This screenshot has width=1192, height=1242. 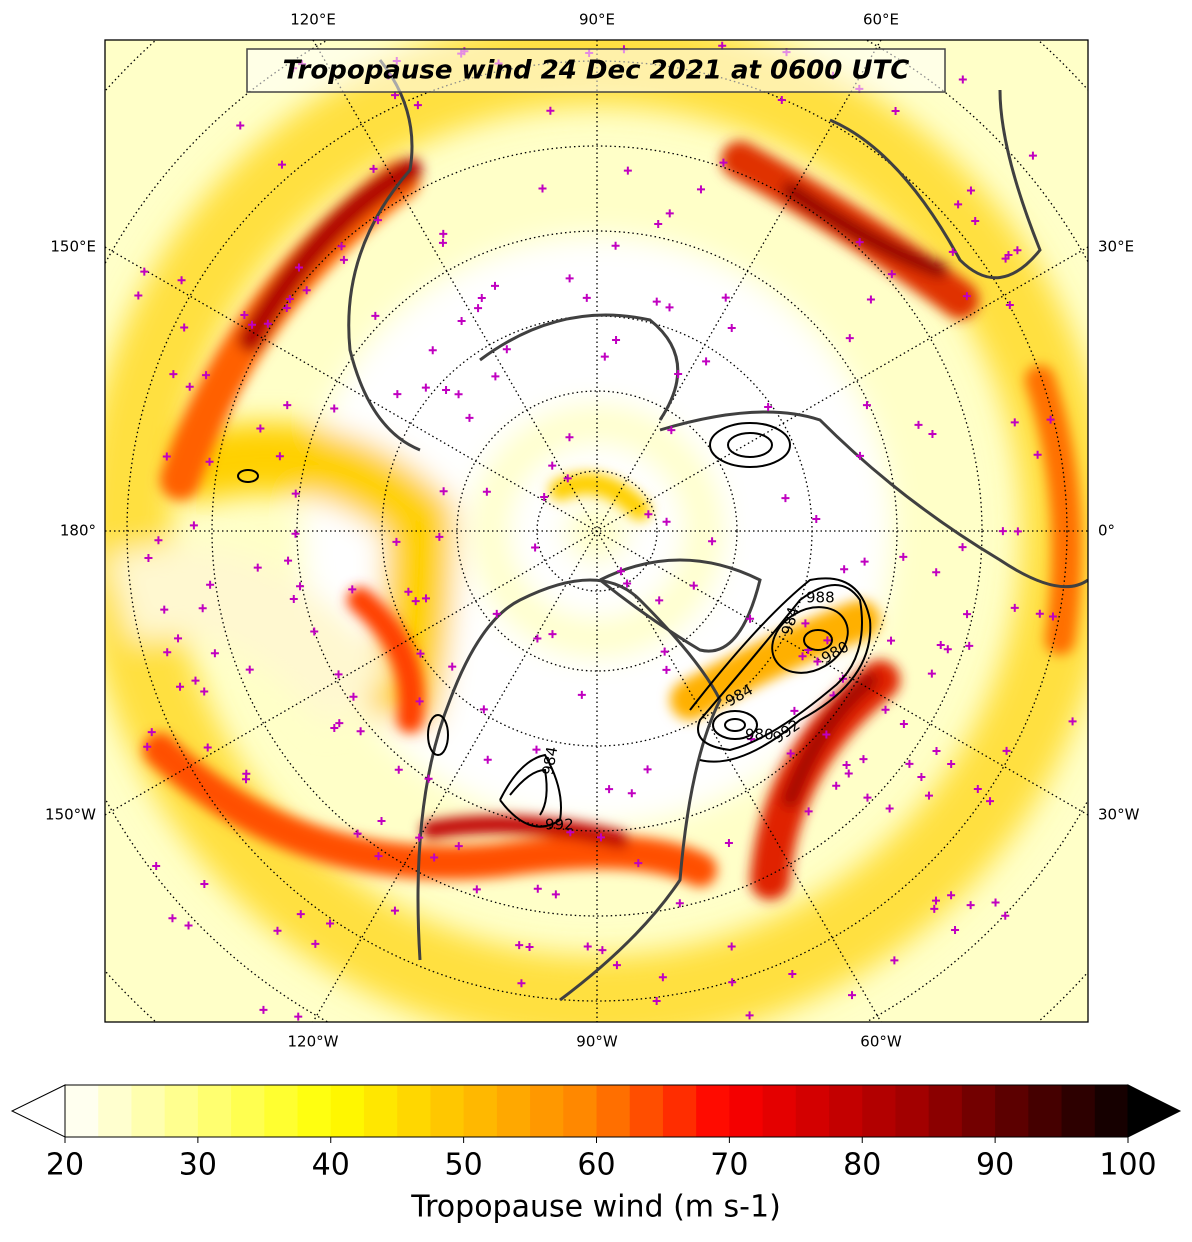 I want to click on lon-label: 30°W, so click(x=1119, y=815).